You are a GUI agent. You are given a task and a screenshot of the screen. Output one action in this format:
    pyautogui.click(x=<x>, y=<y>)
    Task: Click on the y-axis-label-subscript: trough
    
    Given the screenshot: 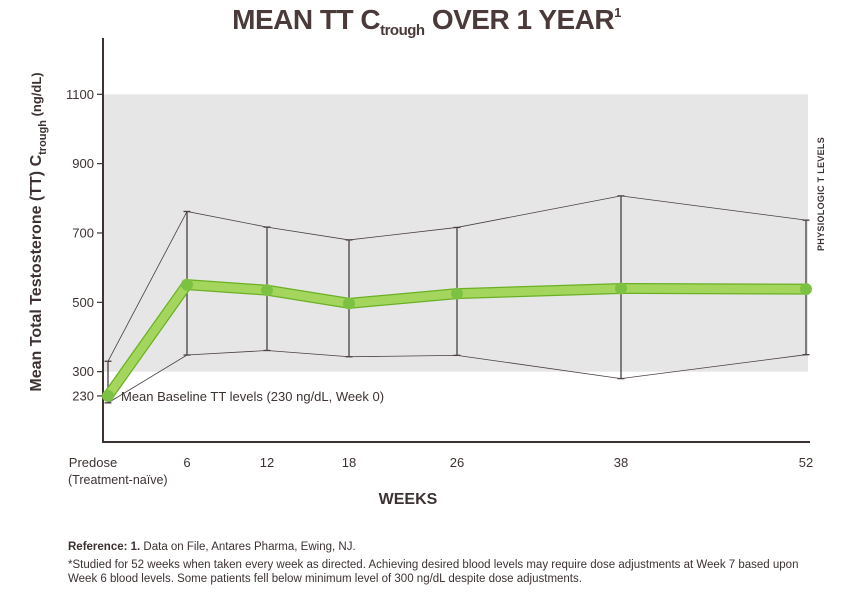 What is the action you would take?
    pyautogui.click(x=43, y=137)
    